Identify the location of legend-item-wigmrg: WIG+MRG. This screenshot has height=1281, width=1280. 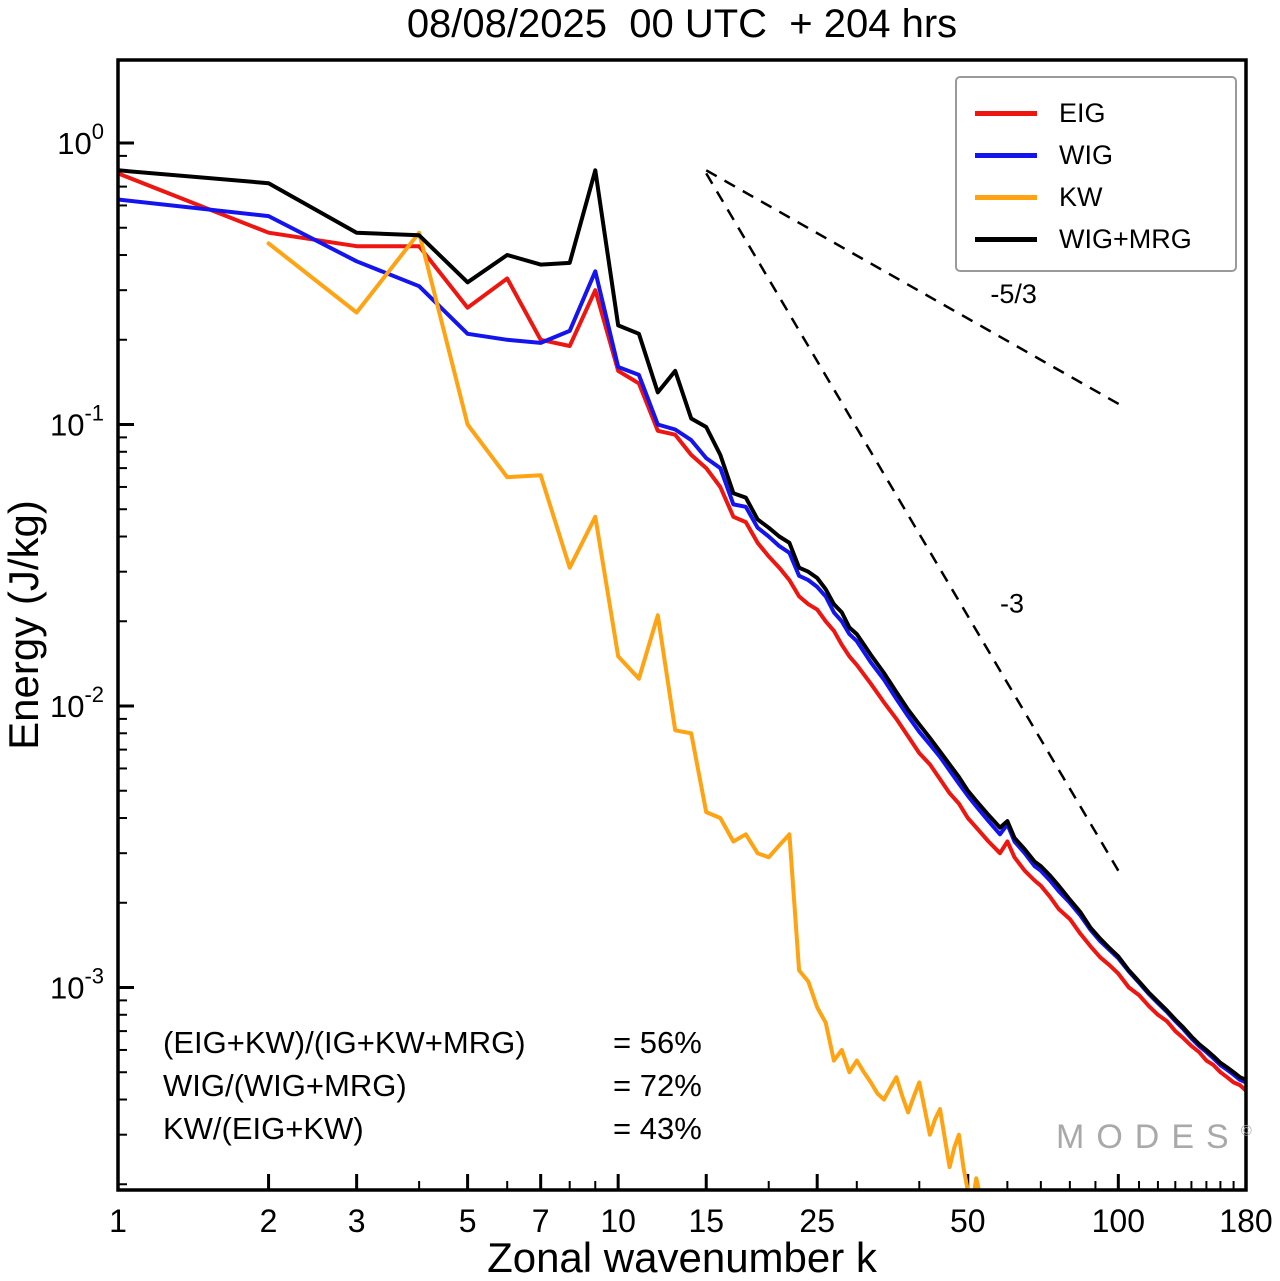
(1096, 239).